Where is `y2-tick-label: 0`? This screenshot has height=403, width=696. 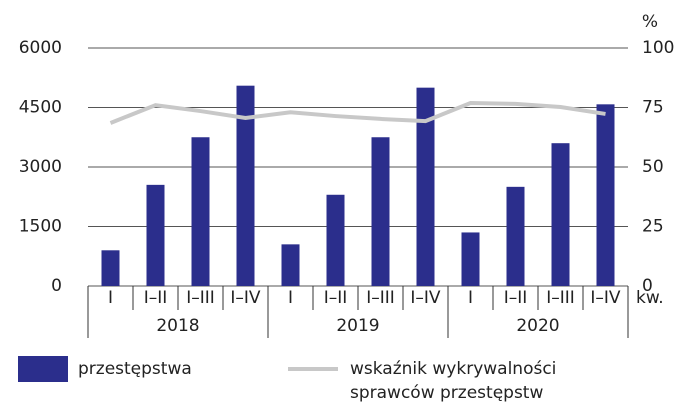 y2-tick-label: 0 is located at coordinates (647, 286).